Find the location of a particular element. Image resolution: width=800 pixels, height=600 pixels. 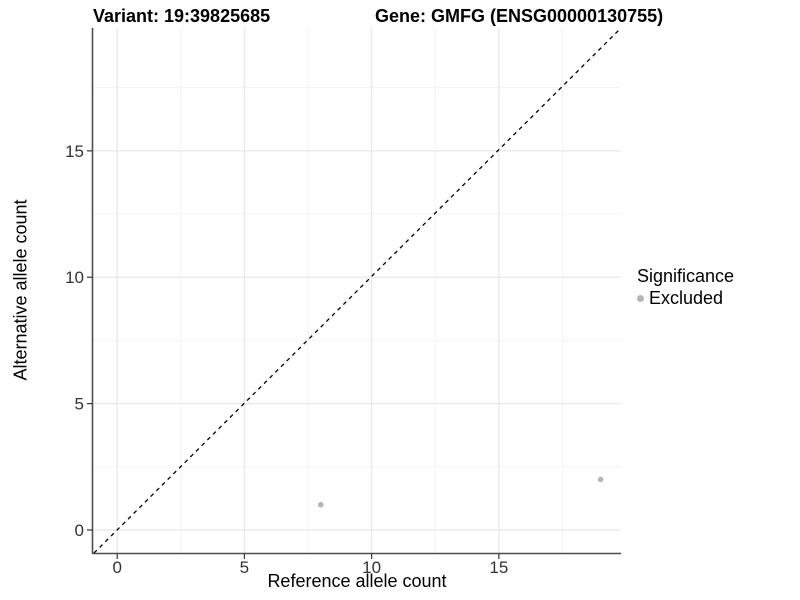

variant-title: Variant: 19:39825685 is located at coordinates (182, 16).